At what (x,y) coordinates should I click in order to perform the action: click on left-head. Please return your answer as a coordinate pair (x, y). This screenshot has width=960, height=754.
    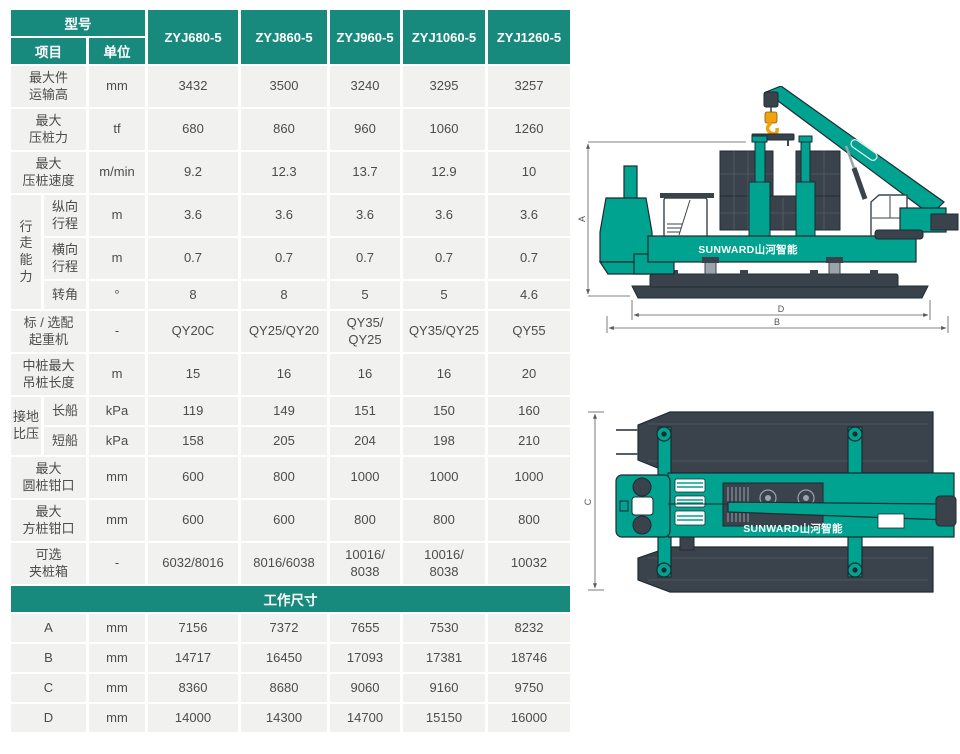
    Looking at the image, I should click on (643, 506).